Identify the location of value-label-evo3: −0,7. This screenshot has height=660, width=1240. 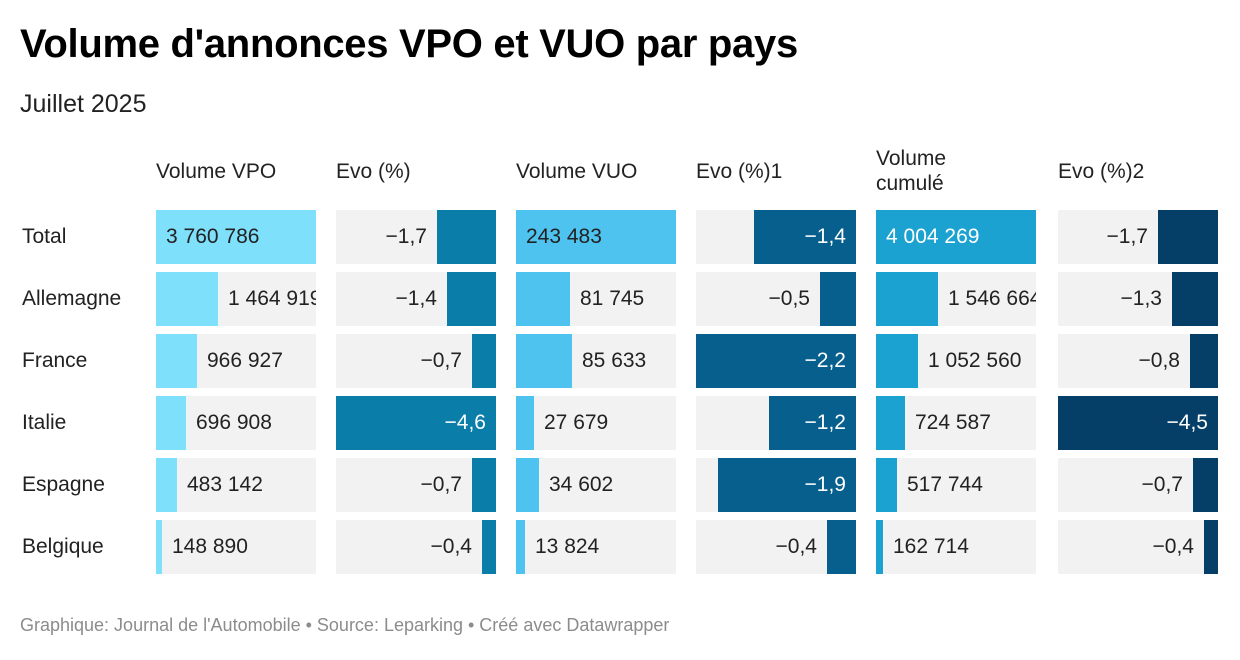
(1162, 484).